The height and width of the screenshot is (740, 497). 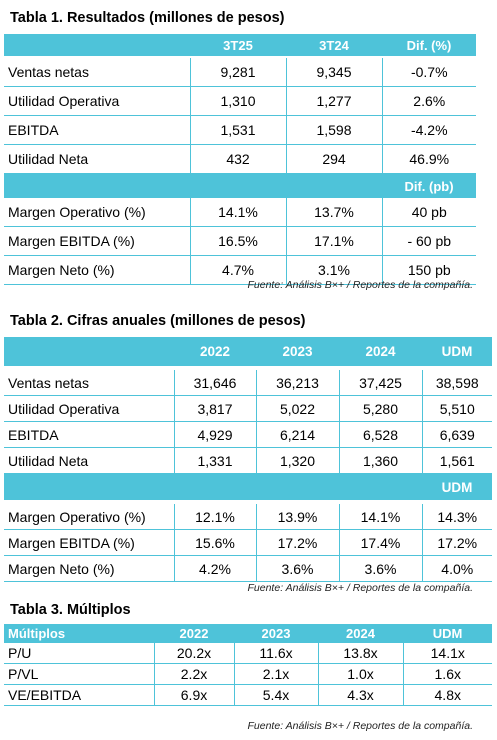 What do you see at coordinates (380, 408) in the screenshot?
I see `cell: 5,280` at bounding box center [380, 408].